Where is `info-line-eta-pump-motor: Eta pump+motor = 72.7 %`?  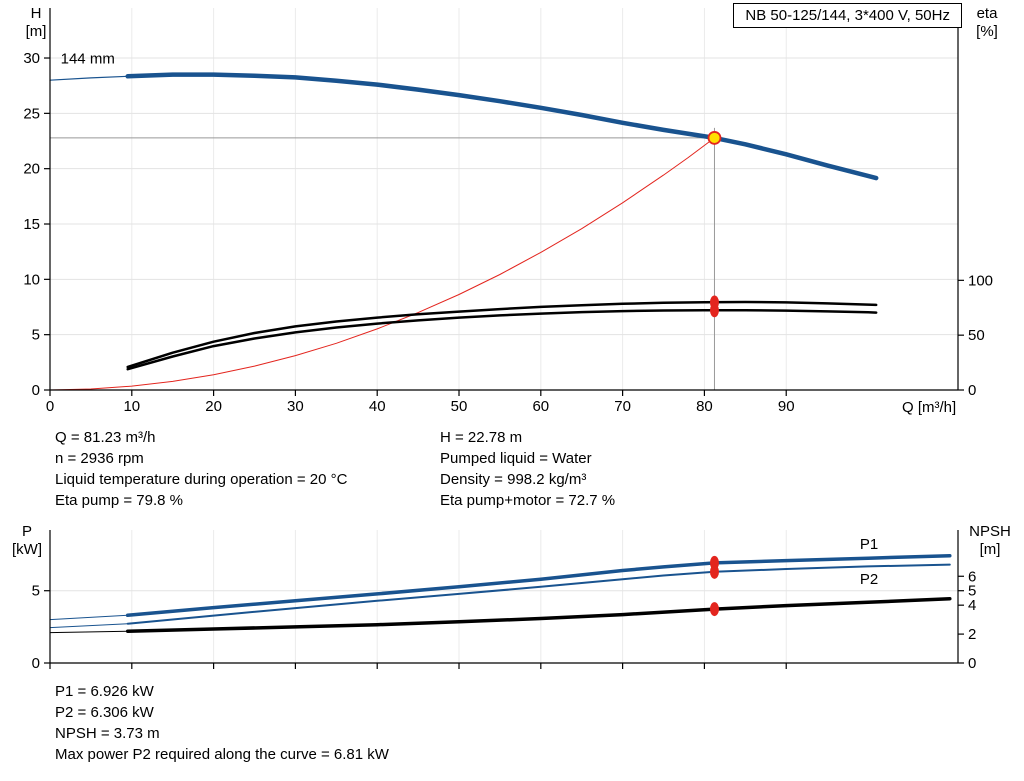 info-line-eta-pump-motor: Eta pump+motor = 72.7 % is located at coordinates (528, 500).